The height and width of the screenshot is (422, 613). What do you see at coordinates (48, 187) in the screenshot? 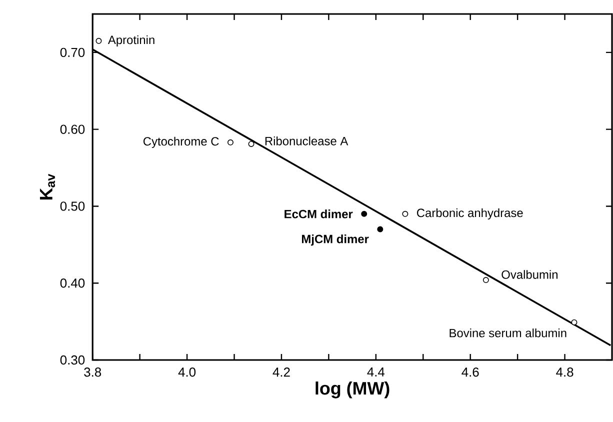
I see `y-axis-title: K$_{av}$` at bounding box center [48, 187].